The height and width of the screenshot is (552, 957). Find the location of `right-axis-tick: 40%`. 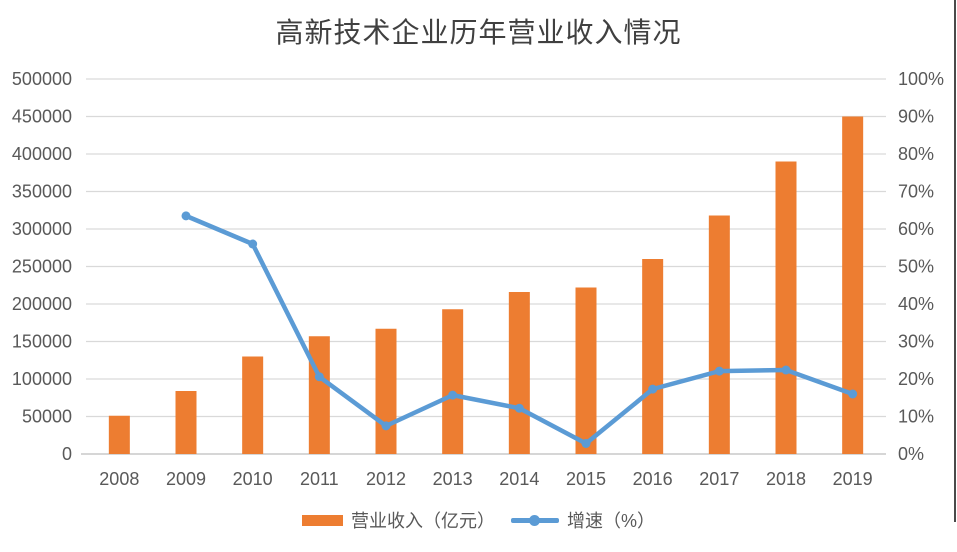

right-axis-tick: 40% is located at coordinates (916, 304).